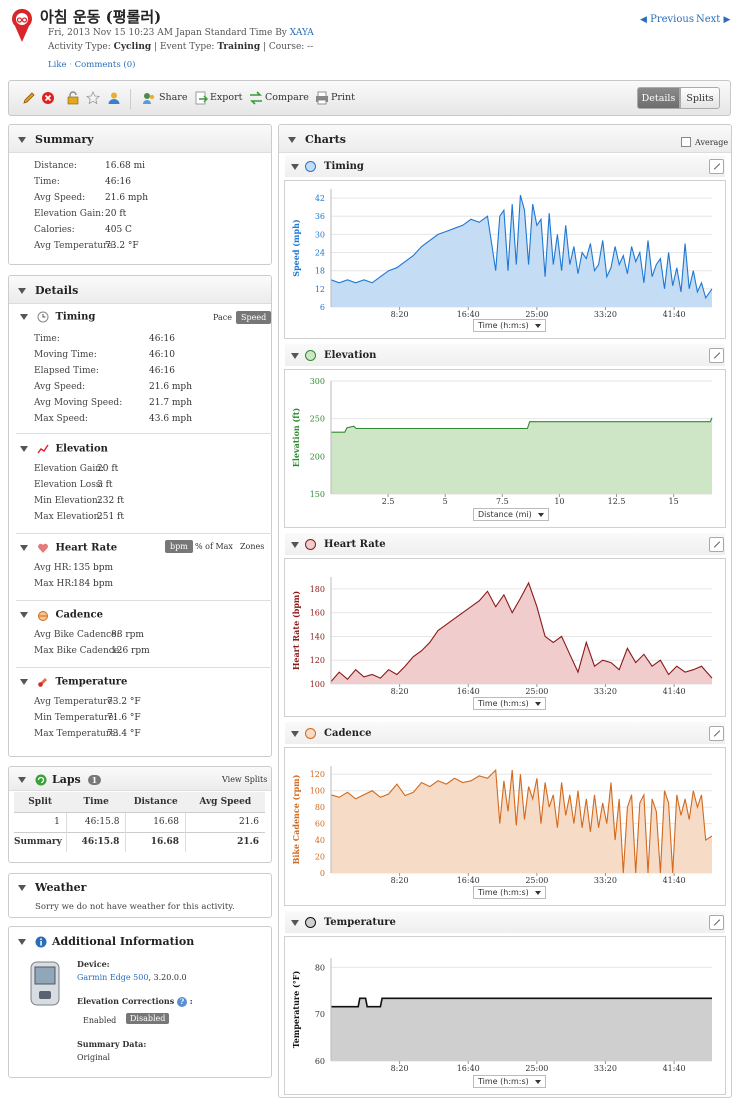 This screenshot has width=740, height=1105. I want to click on distance-column-header: Distance, so click(155, 802).